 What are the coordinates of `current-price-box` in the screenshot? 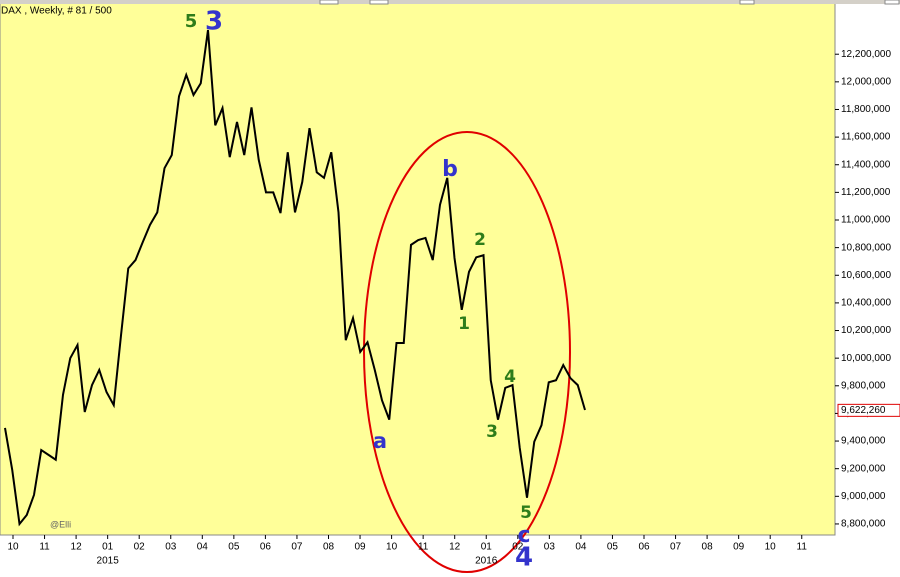 It's located at (868, 410).